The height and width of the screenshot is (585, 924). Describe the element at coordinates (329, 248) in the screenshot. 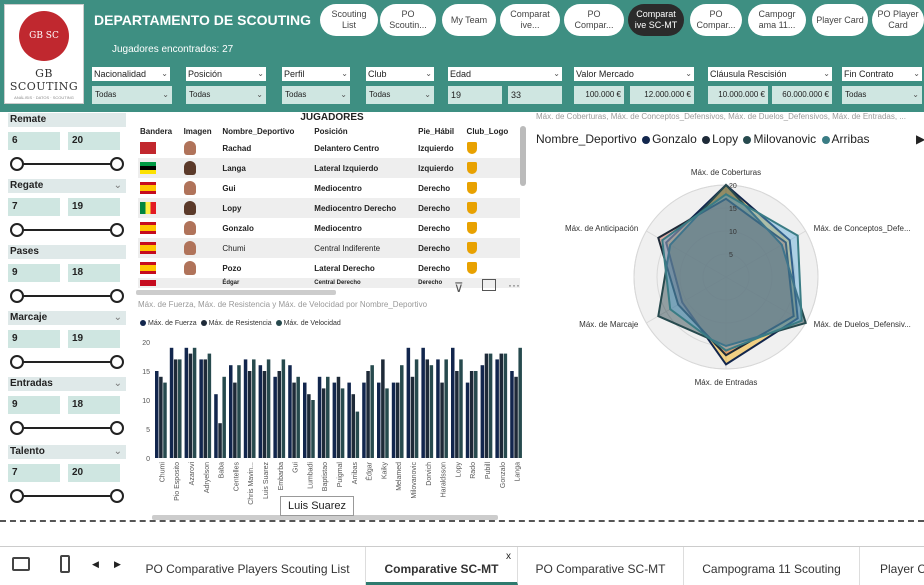

I see `table-row: Chumi Central Indiferente Derecho` at that location.